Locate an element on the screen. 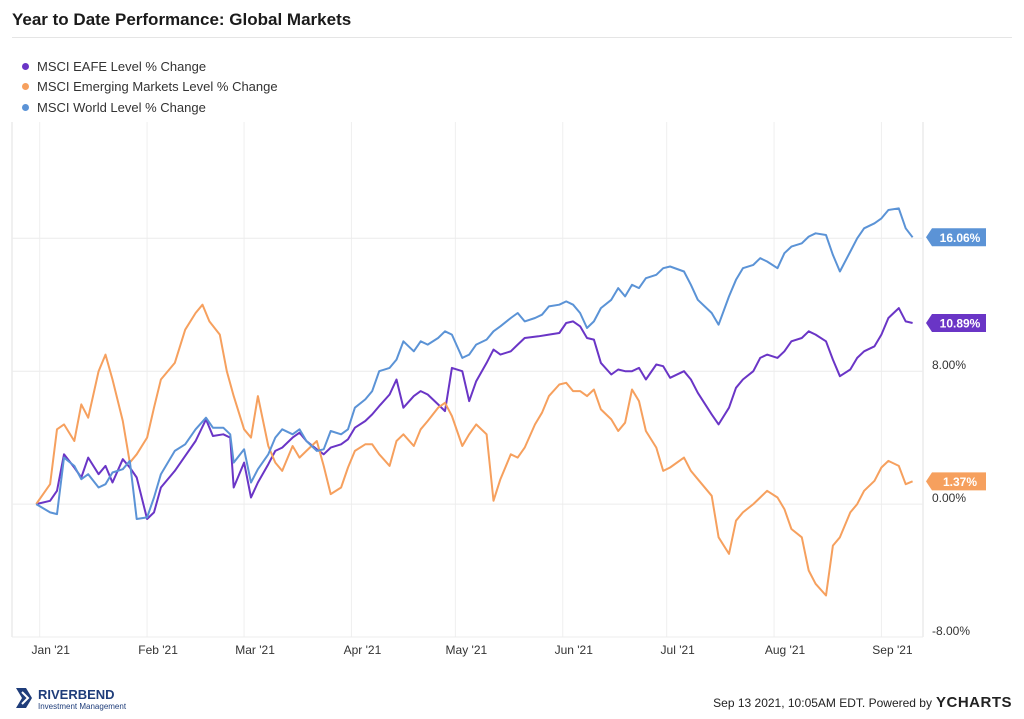 The image size is (1024, 719). y-tick-label: 8.00% is located at coordinates (949, 365).